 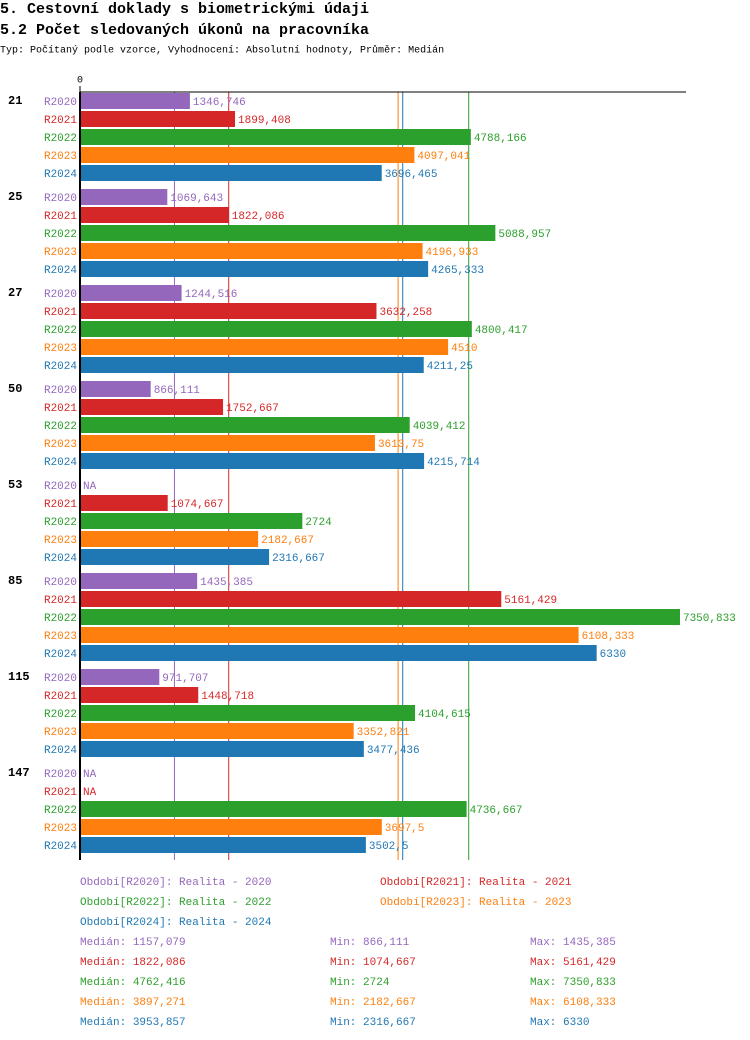 What do you see at coordinates (439, 427) in the screenshot?
I see `value-label: 4039,412` at bounding box center [439, 427].